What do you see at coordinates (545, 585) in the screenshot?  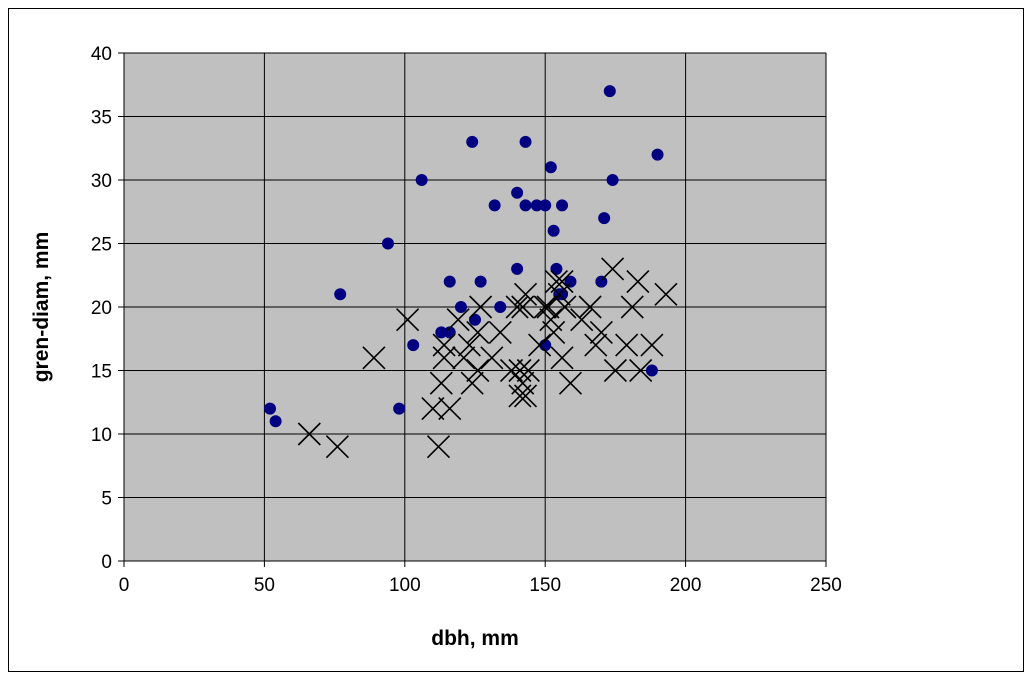 I see `x-tick-label: 150` at bounding box center [545, 585].